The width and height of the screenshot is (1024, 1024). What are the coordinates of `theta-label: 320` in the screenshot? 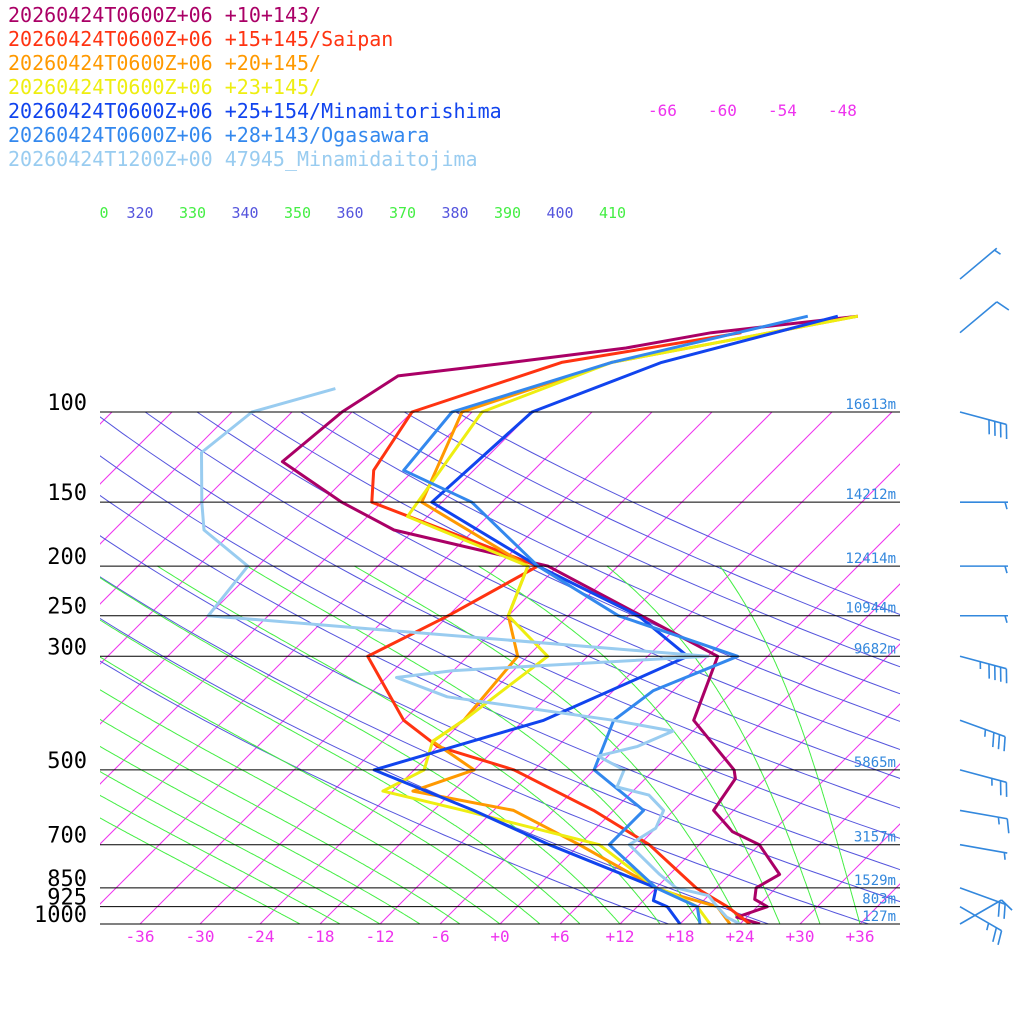 It's located at (139, 213).